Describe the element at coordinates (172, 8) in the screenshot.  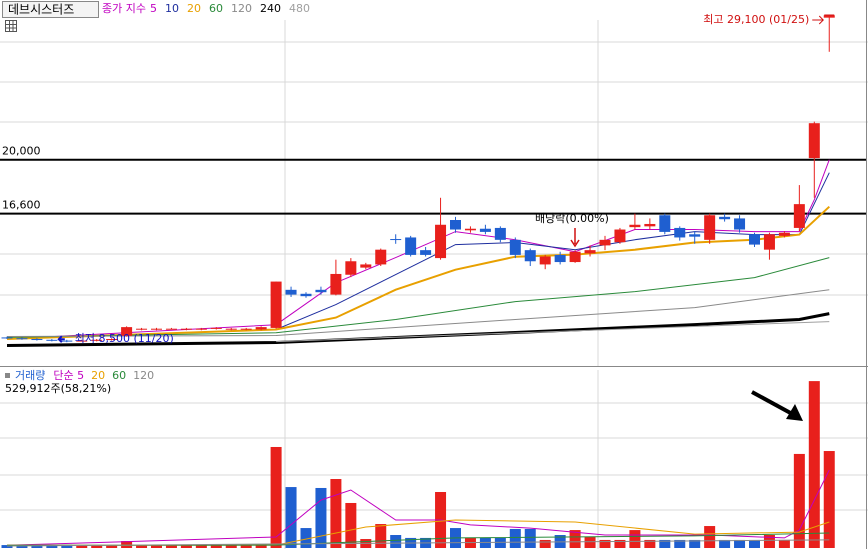
I see `legend-label: 10` at that location.